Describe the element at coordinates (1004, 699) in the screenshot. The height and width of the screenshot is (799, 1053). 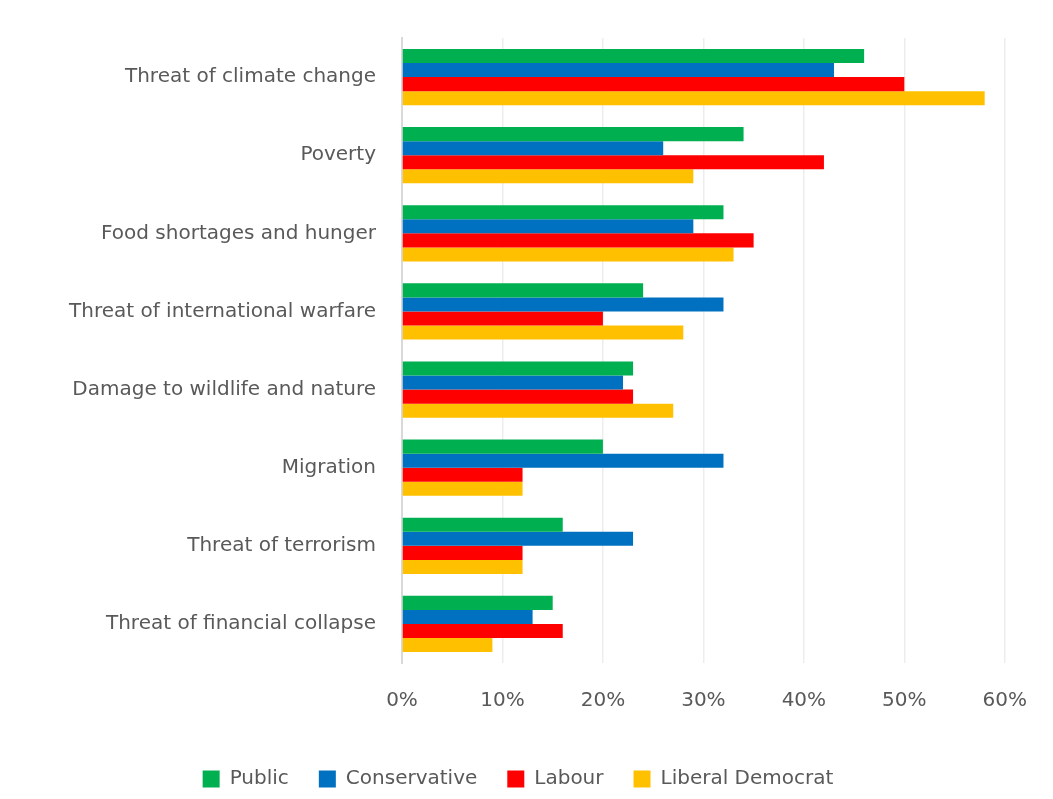
I see `x-tick-label: 60%` at that location.